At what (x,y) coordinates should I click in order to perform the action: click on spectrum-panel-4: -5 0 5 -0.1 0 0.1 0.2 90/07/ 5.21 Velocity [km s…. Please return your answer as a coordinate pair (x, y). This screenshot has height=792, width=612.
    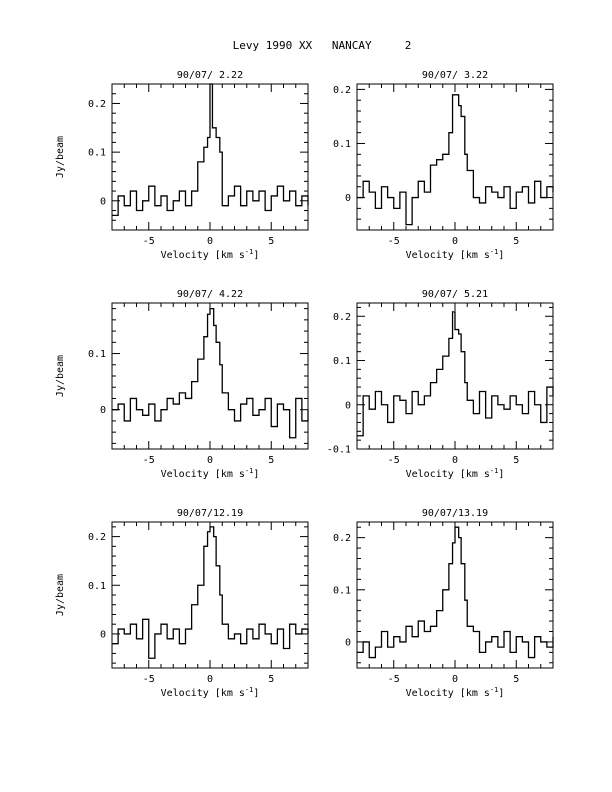
    Looking at the image, I should click on (440, 384).